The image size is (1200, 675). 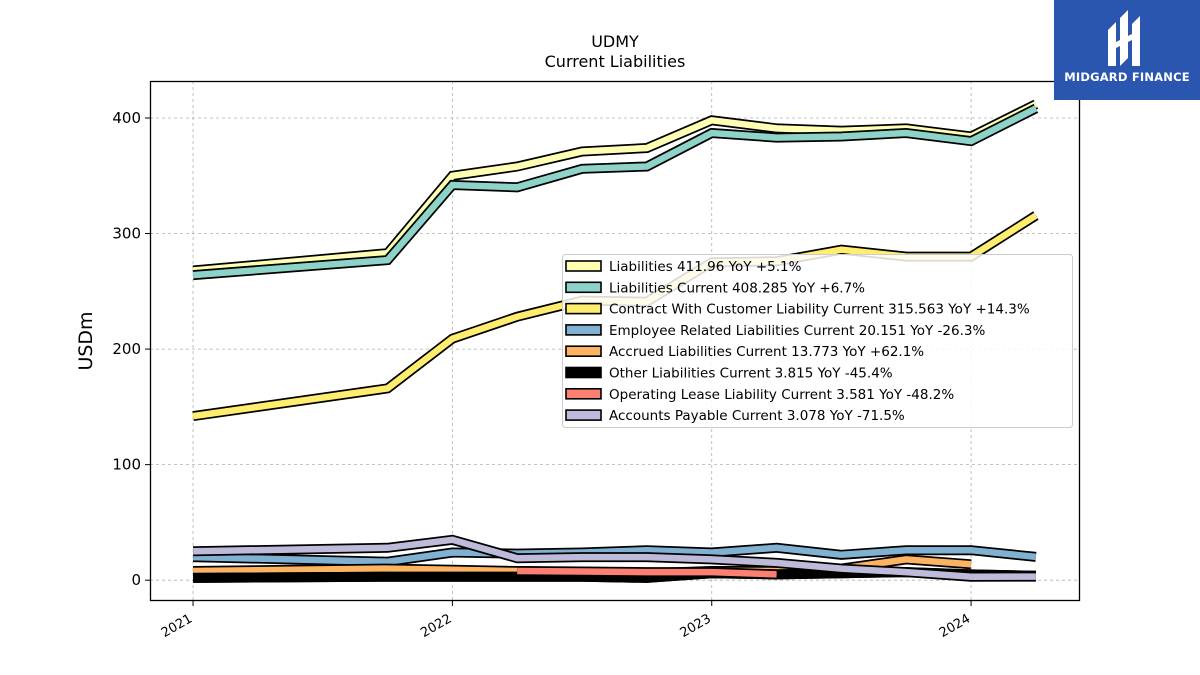 I want to click on logo-brand-text: MIDGARD FINANCE, so click(x=1127, y=77).